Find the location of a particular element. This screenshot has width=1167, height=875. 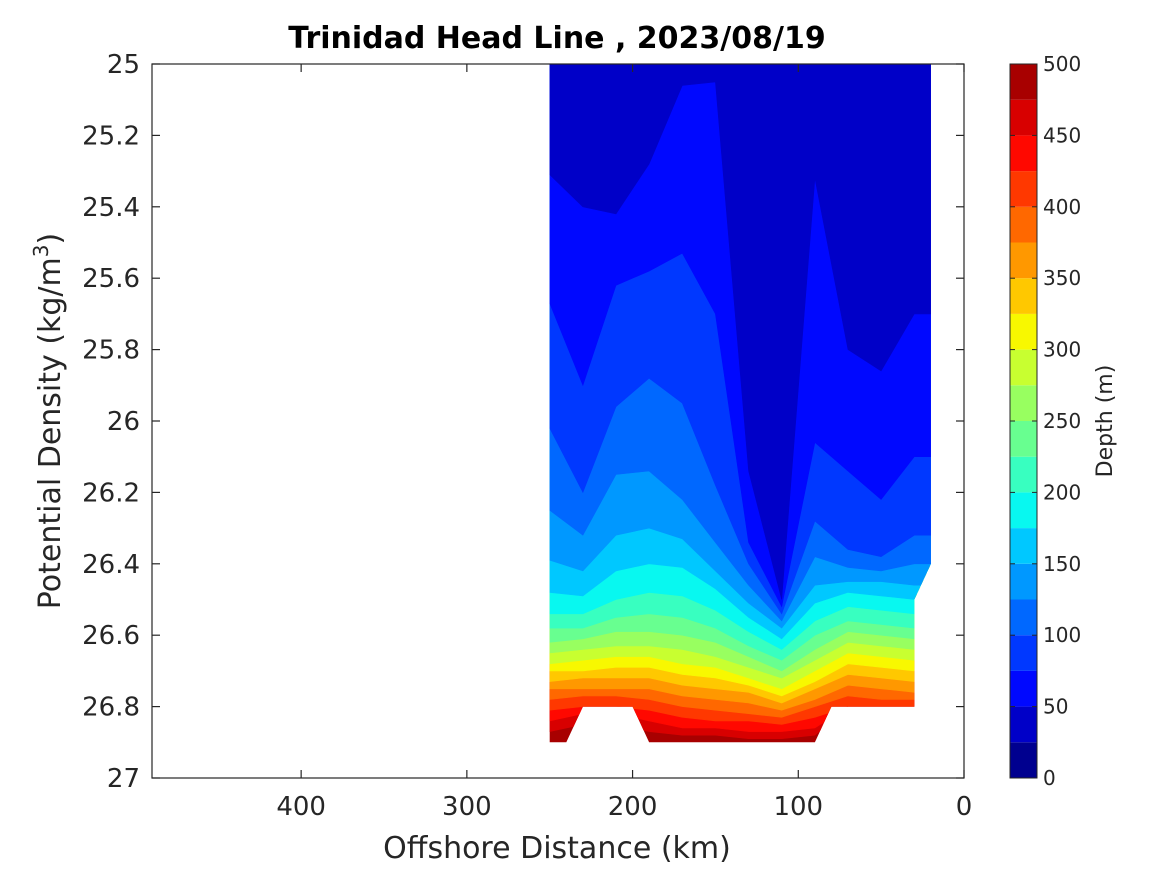

x-tick-label: 300 is located at coordinates (467, 807).